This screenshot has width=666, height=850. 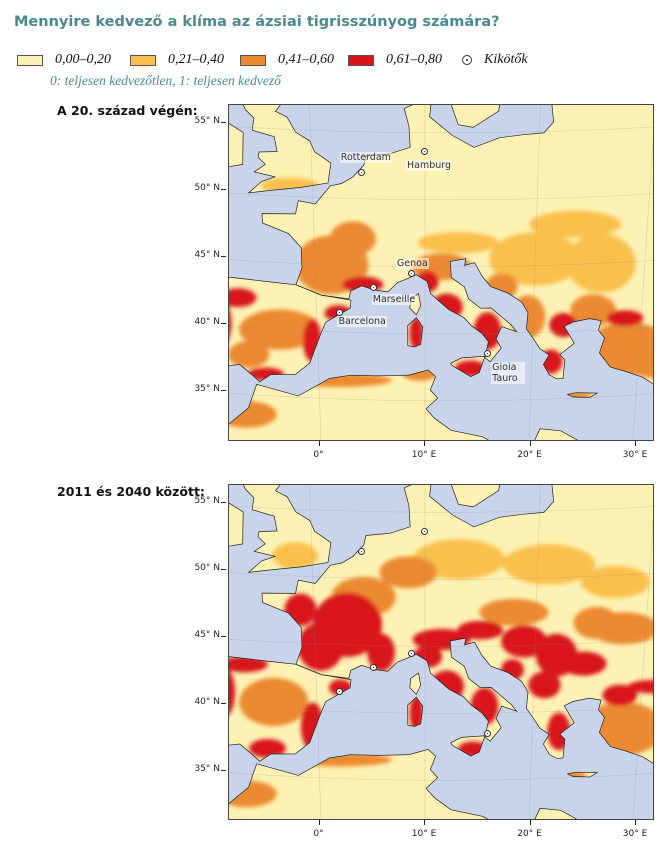 I want to click on map-2-title: 2011 és 2040 között:, so click(x=131, y=491).